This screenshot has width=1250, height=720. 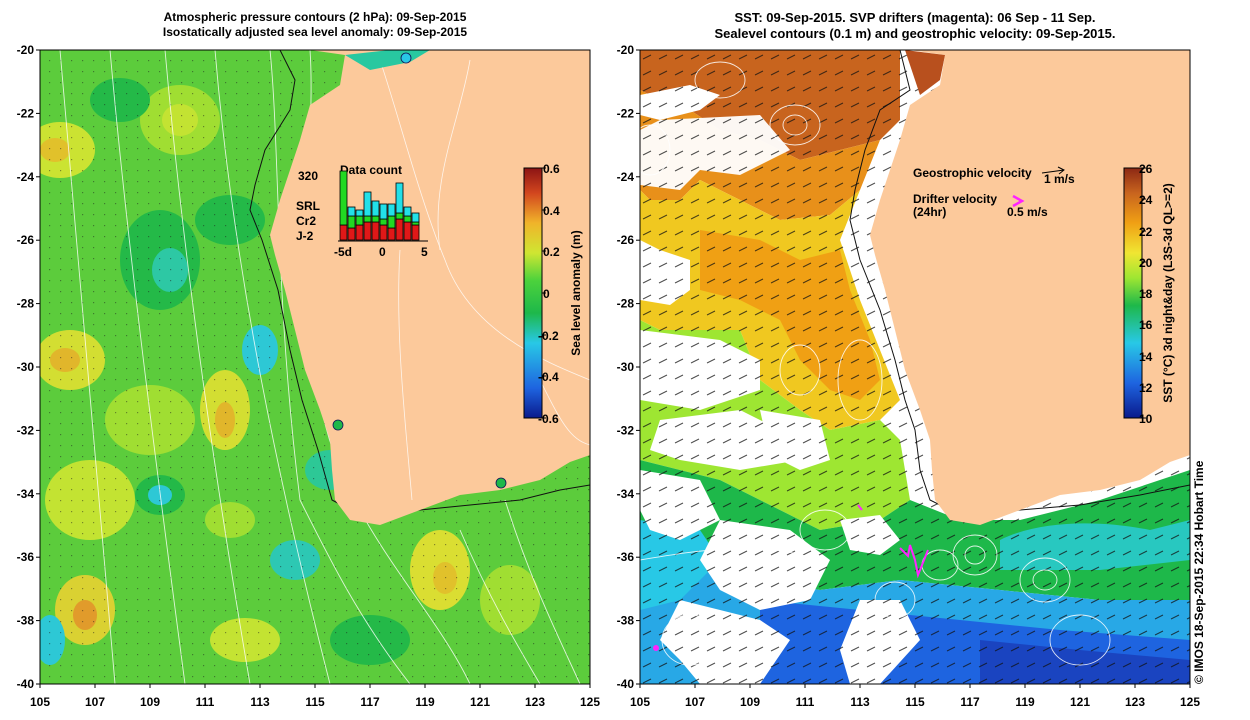 What do you see at coordinates (1027, 212) in the screenshot?
I see `drifter-velocity-scale: 0.5 m/s` at bounding box center [1027, 212].